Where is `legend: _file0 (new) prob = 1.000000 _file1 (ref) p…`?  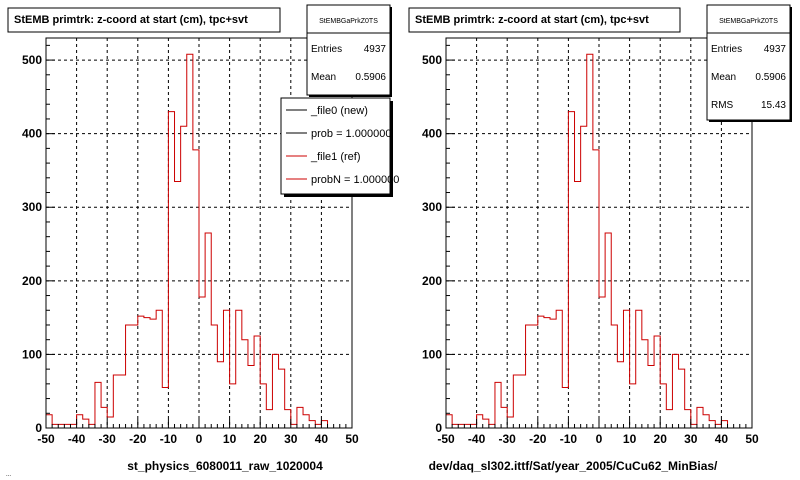
legend: _file0 (new) prob = 1.000000 _file1 (ref) p… is located at coordinates (339, 147).